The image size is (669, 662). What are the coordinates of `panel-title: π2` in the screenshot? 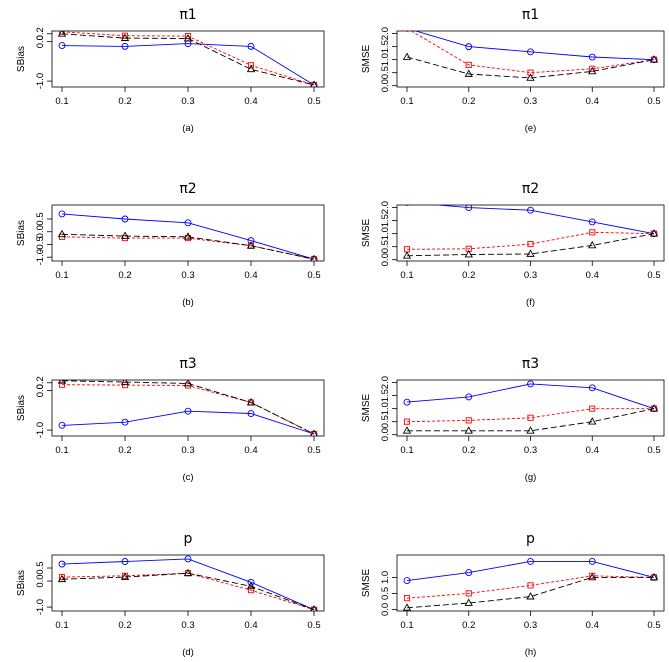 It's located at (187, 189).